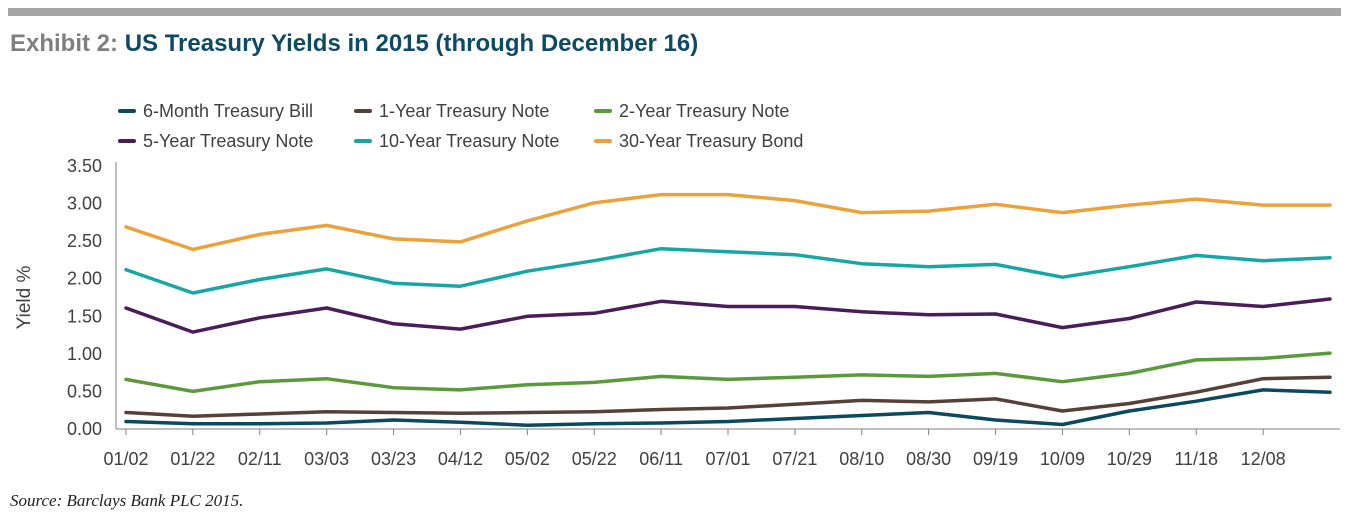 Image resolution: width=1354 pixels, height=518 pixels. I want to click on top-rule, so click(674, 12).